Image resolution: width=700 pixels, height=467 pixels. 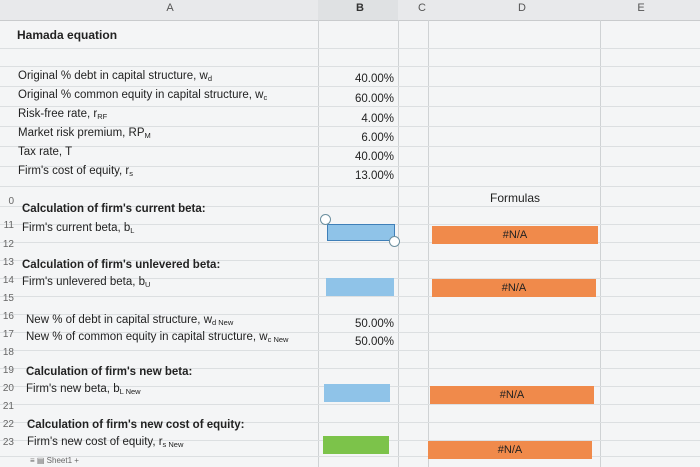 I want to click on unlevered-beta-label: Firm's unlevered beta, bU, so click(x=86, y=282).